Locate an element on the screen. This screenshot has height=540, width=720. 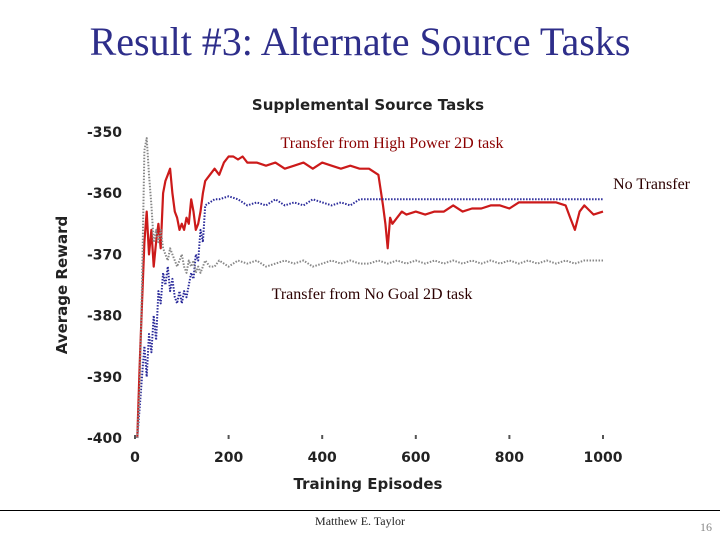
y-tick-label: -380 is located at coordinates (104, 317).